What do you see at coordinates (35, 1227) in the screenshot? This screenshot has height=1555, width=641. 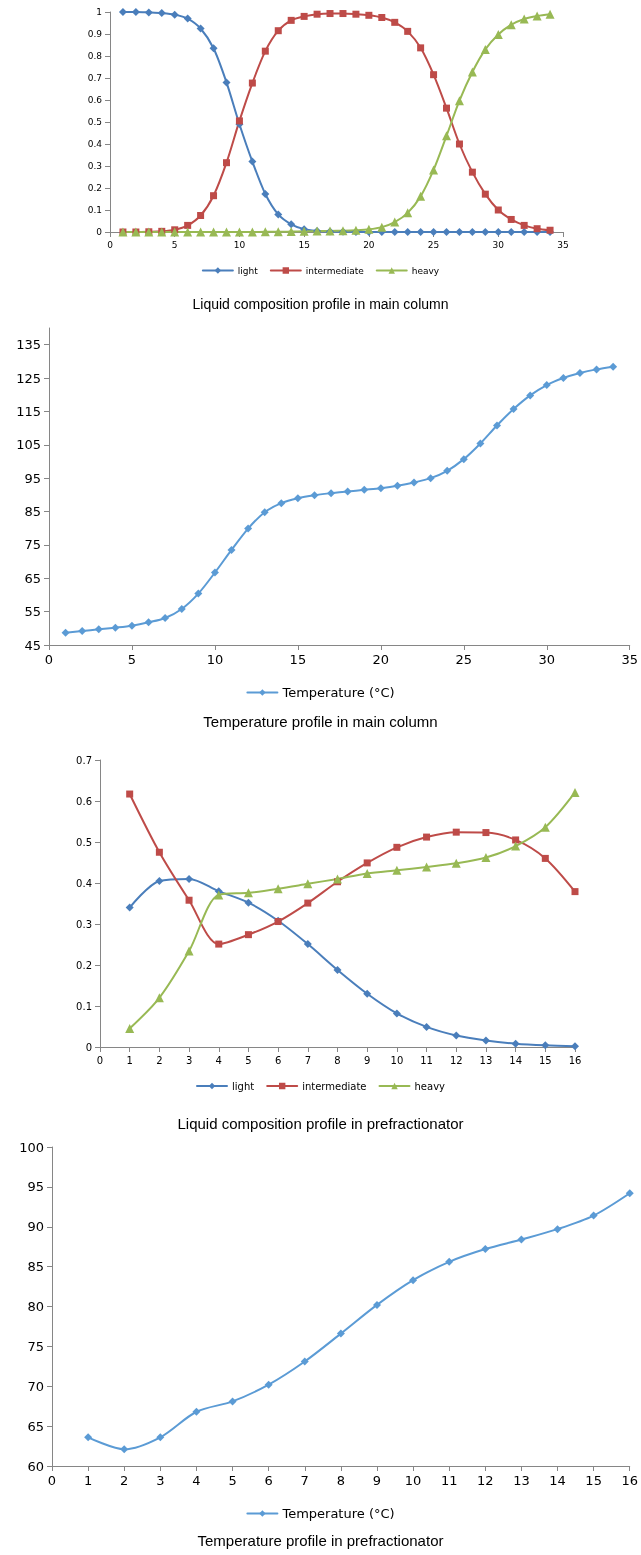 I see `y-tick-label: 90` at bounding box center [35, 1227].